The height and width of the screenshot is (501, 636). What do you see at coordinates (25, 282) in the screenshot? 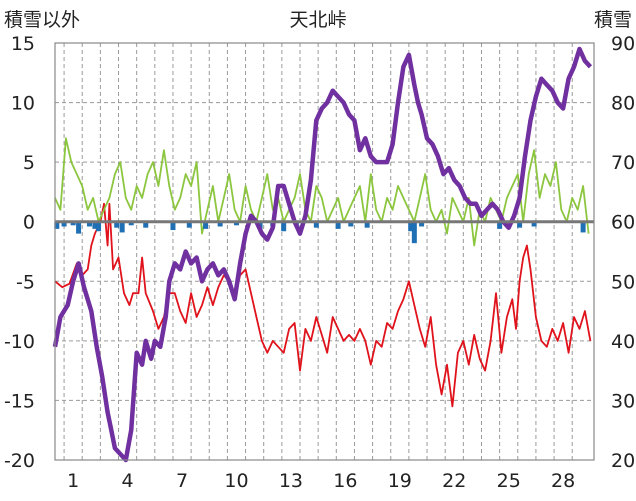
I see `left-tick-label: -5` at bounding box center [25, 282].